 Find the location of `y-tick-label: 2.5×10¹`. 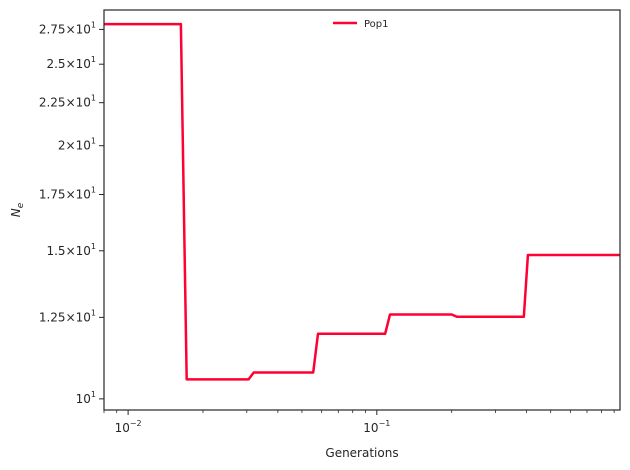

y-tick-label: 2.5×10¹ is located at coordinates (71, 63).